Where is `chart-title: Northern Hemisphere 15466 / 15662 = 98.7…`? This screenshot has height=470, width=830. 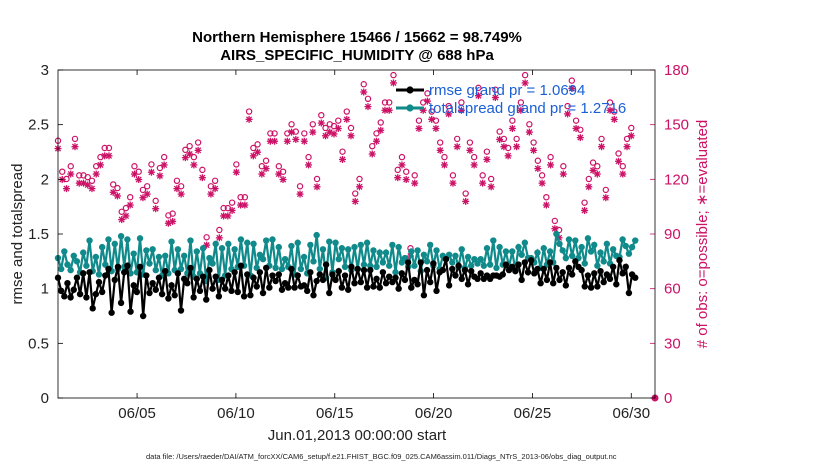 chart-title: Northern Hemisphere 15466 / 15662 = 98.7… is located at coordinates (357, 37).